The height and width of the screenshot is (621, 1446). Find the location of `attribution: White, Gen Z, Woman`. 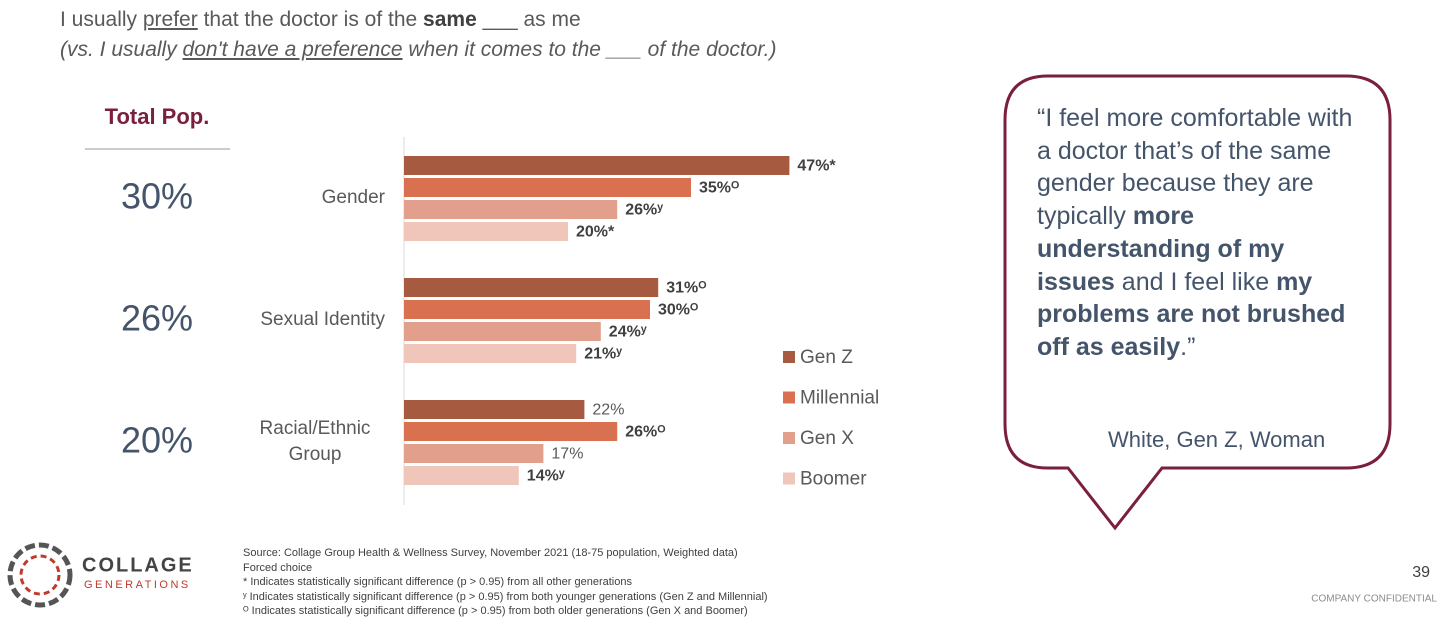

attribution: White, Gen Z, Woman is located at coordinates (1217, 439).